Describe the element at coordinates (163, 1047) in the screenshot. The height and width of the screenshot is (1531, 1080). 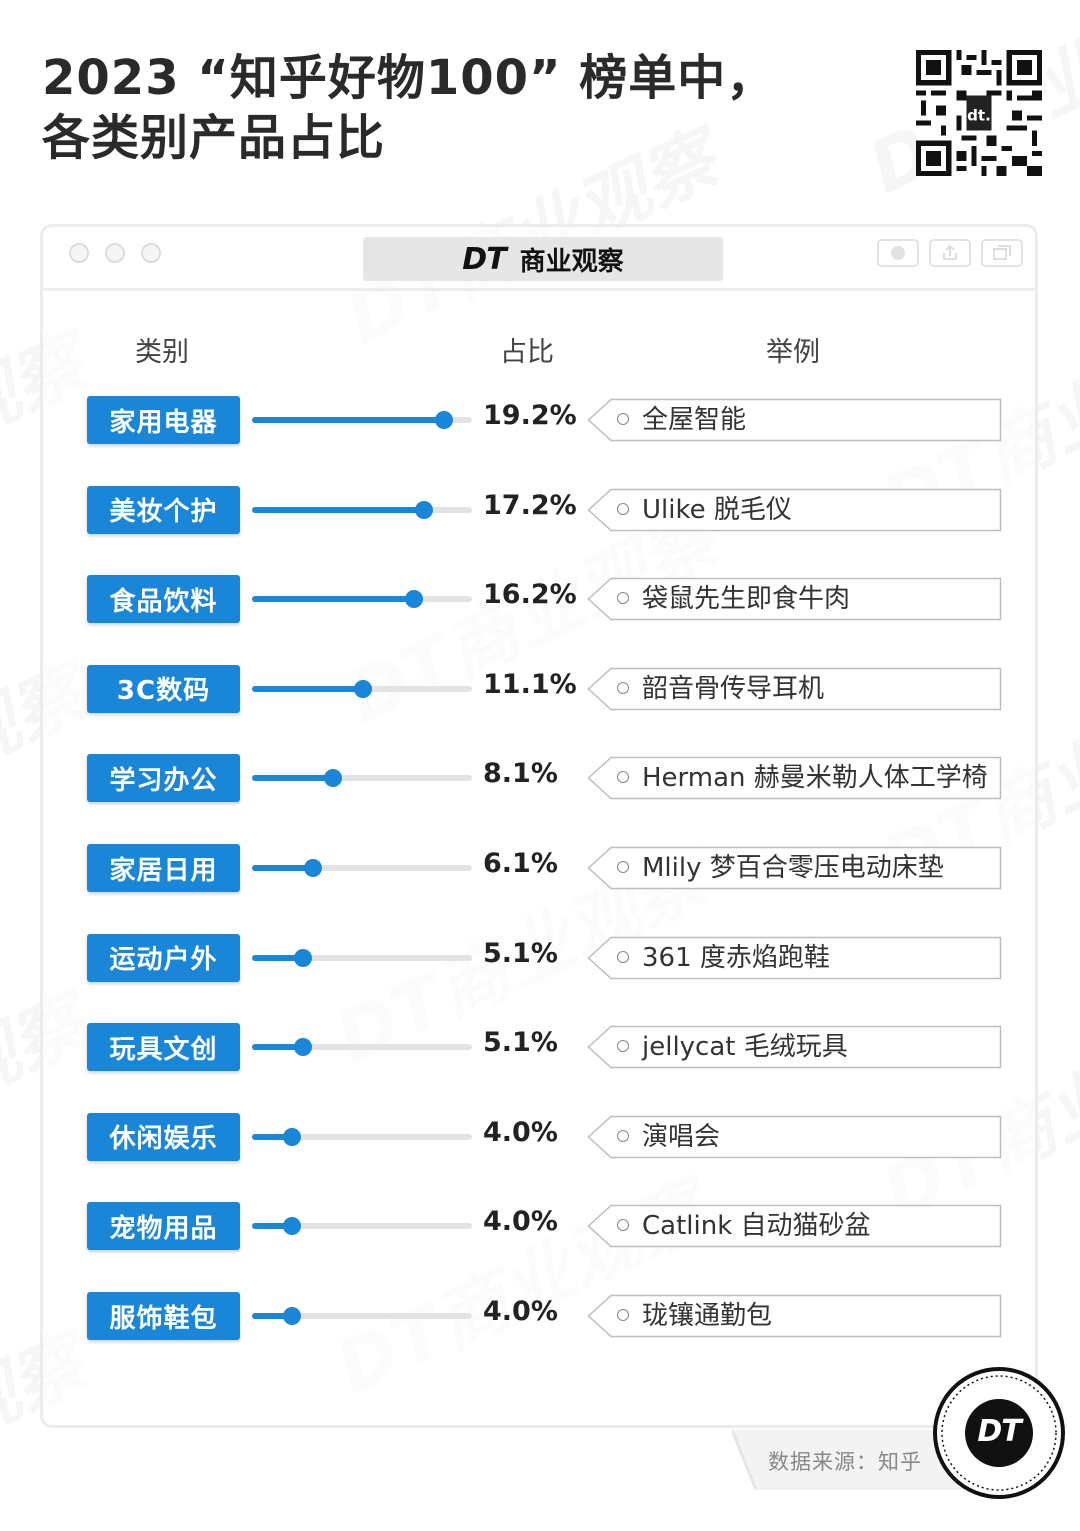
I see `category-label: 玩具文创` at that location.